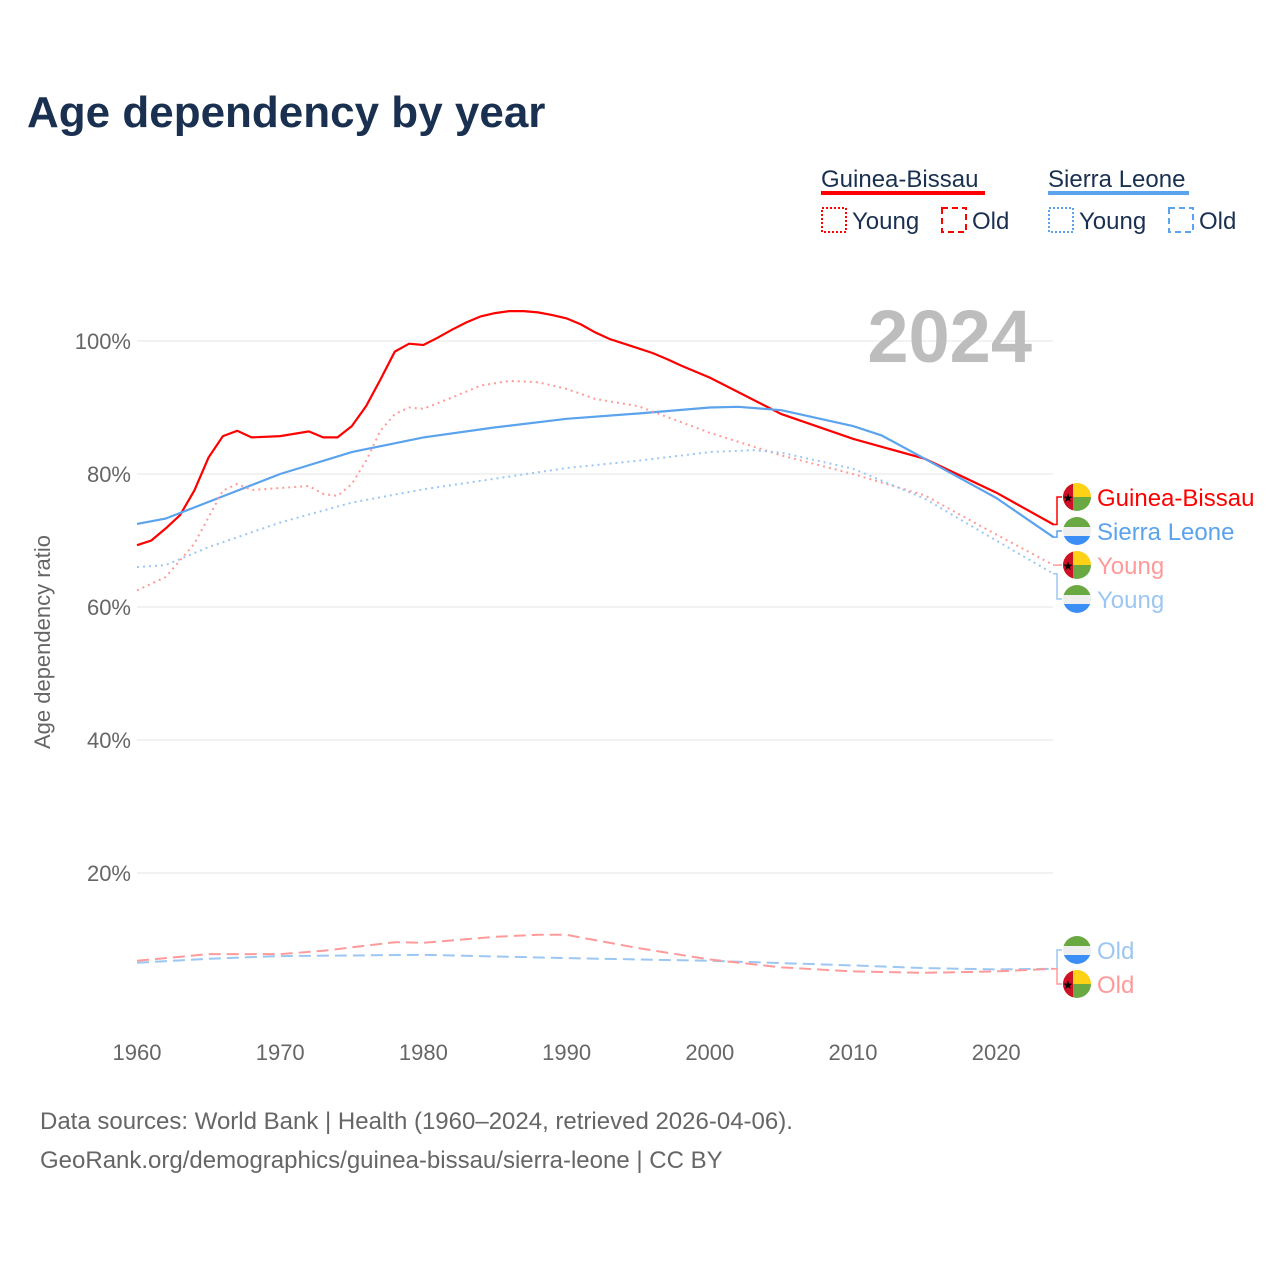  I want to click on legend-group-sierra-leone: Sierra Leone Young Old, so click(1142, 200).